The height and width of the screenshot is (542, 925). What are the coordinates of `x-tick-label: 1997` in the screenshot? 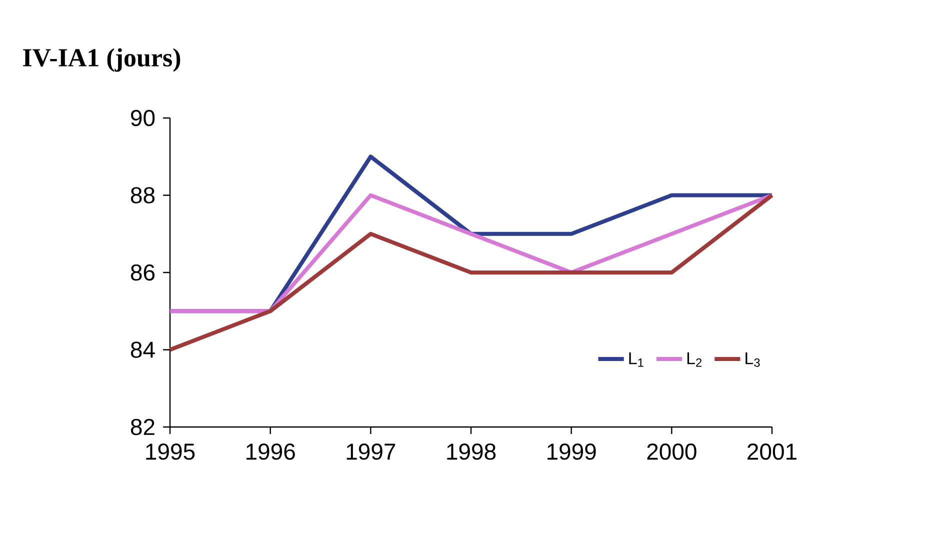 It's located at (371, 452).